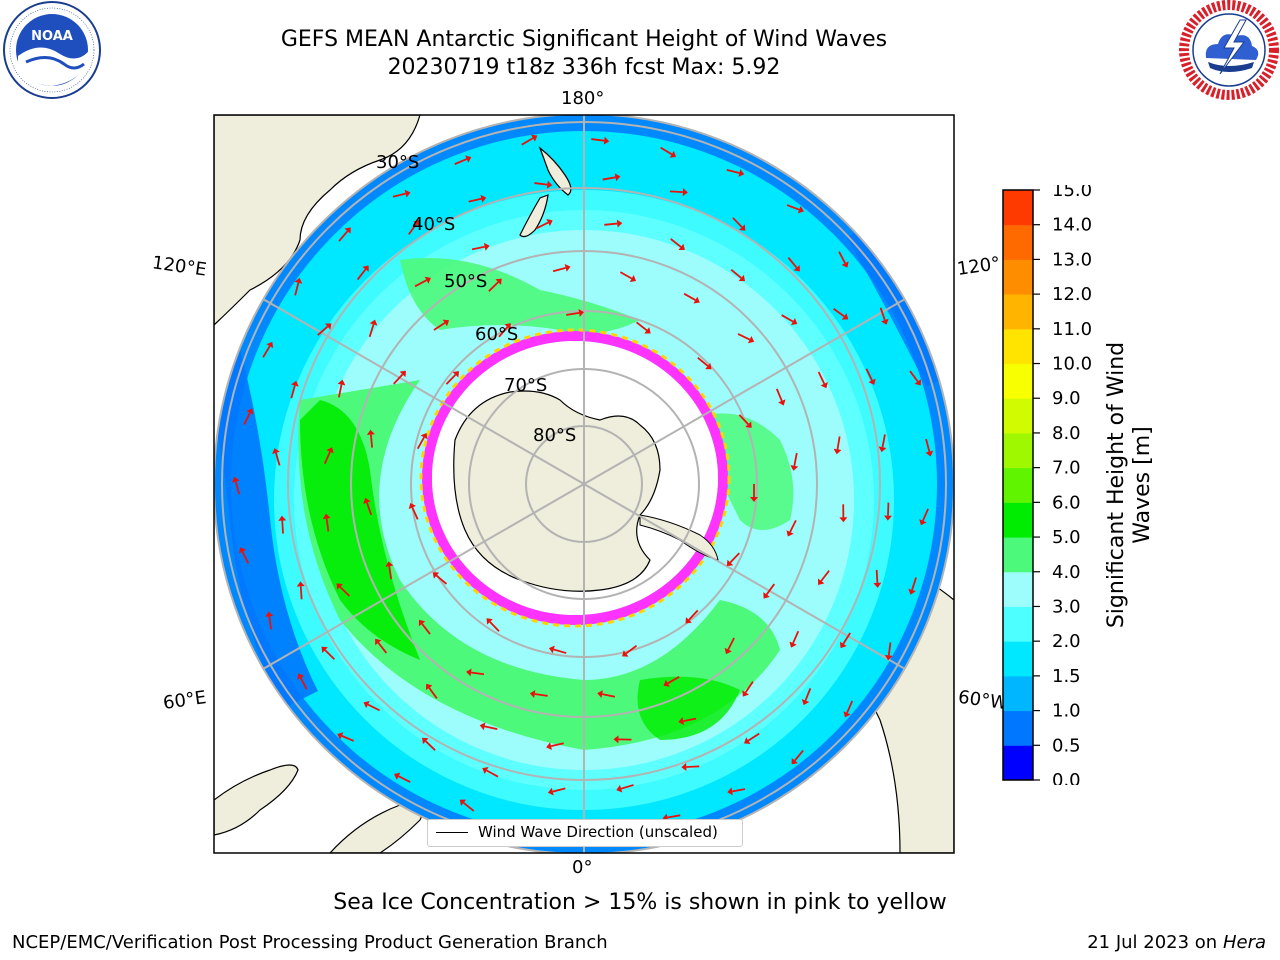 The height and width of the screenshot is (960, 1280). Describe the element at coordinates (256, 800) in the screenshot. I see `africa-land` at that location.